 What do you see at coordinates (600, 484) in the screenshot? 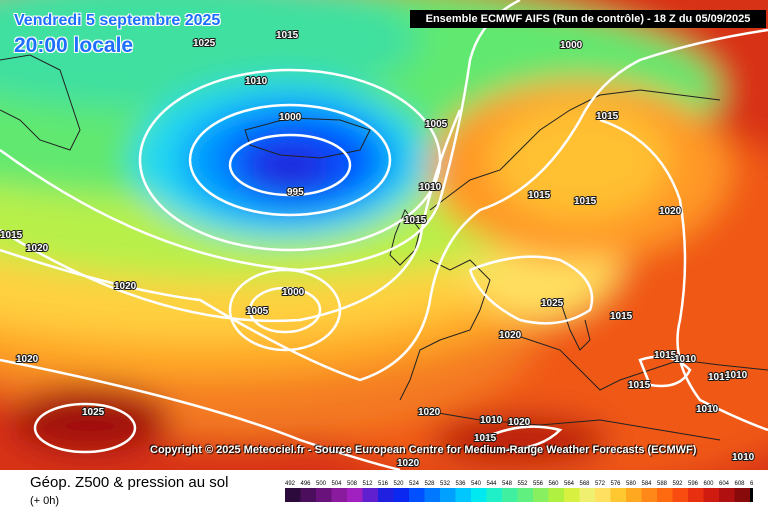
I see `legend-tick: 572` at bounding box center [600, 484].